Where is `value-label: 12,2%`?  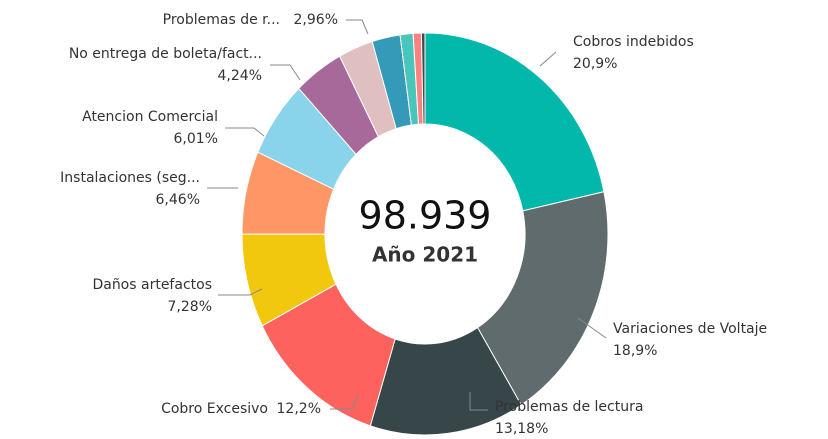 value-label: 12,2% is located at coordinates (299, 409).